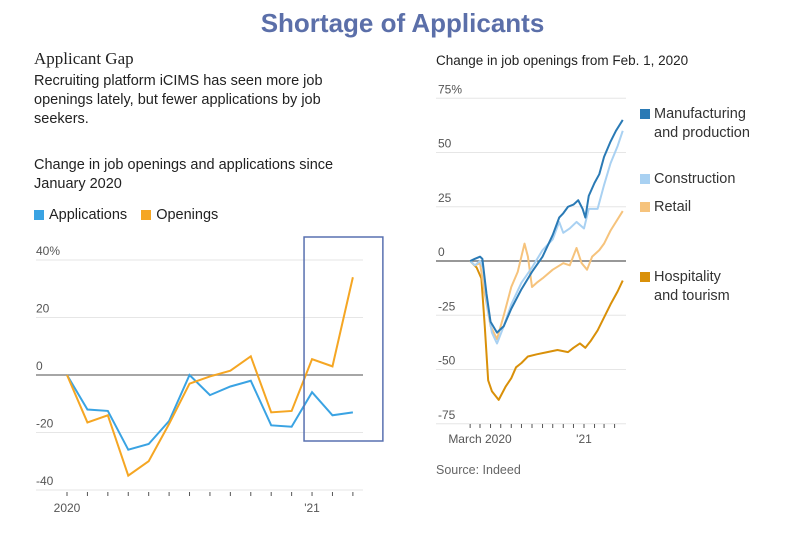  What do you see at coordinates (210, 412) in the screenshot?
I see `series-line-applications` at bounding box center [210, 412].